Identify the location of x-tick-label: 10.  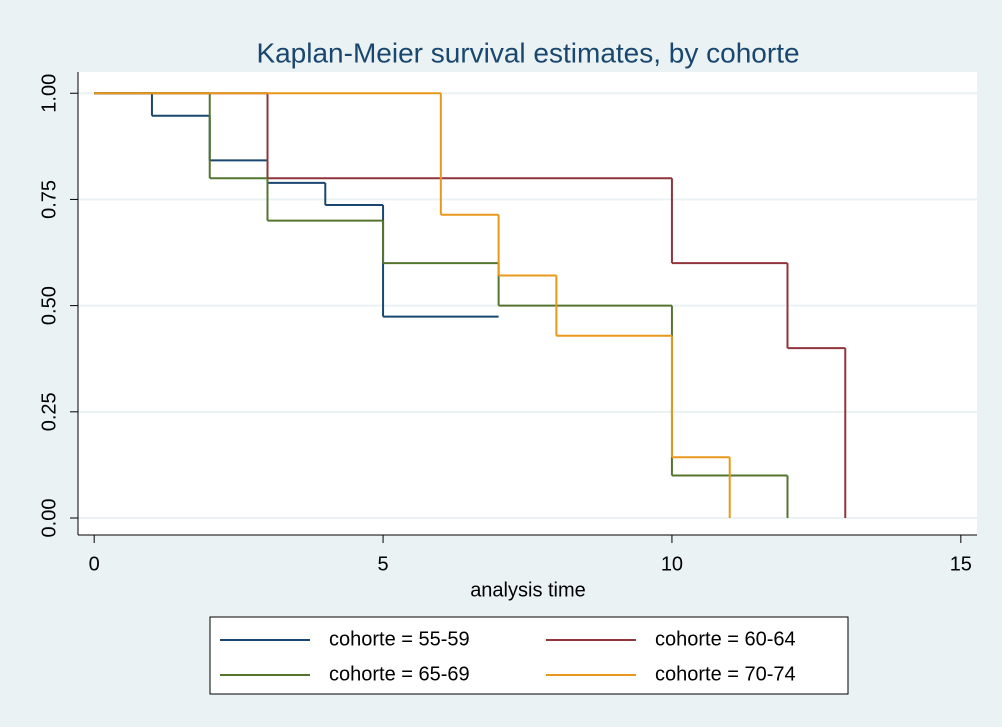
(672, 564).